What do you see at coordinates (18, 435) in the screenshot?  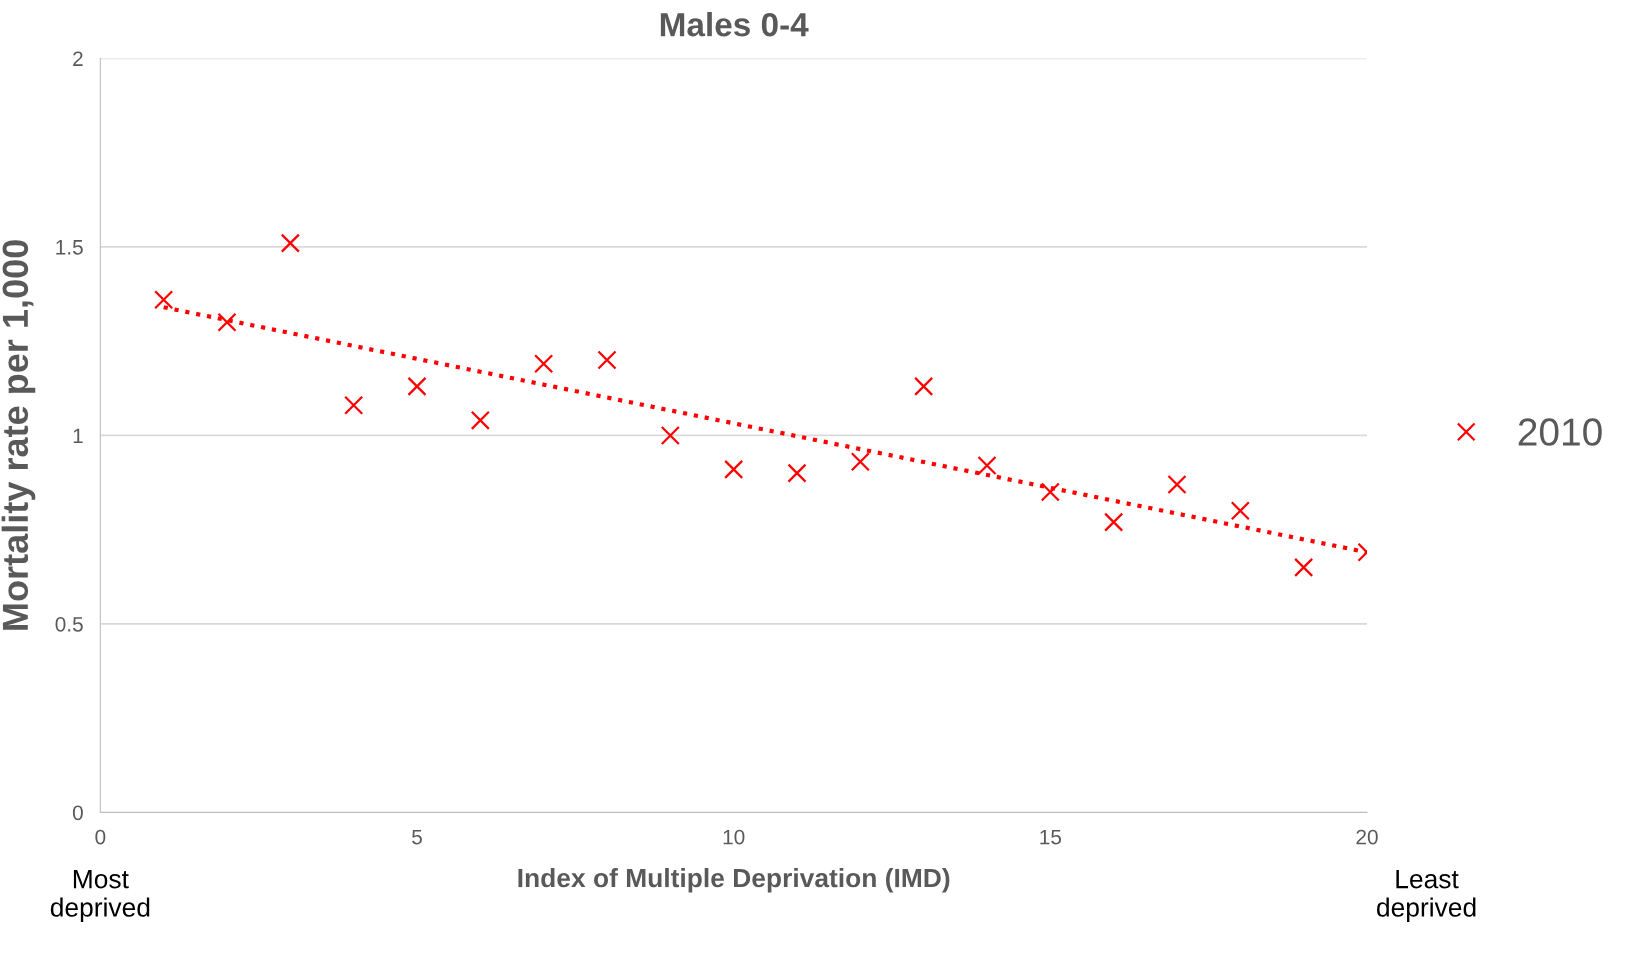 I see `y-axis-title: Mortality rate per 1,000` at bounding box center [18, 435].